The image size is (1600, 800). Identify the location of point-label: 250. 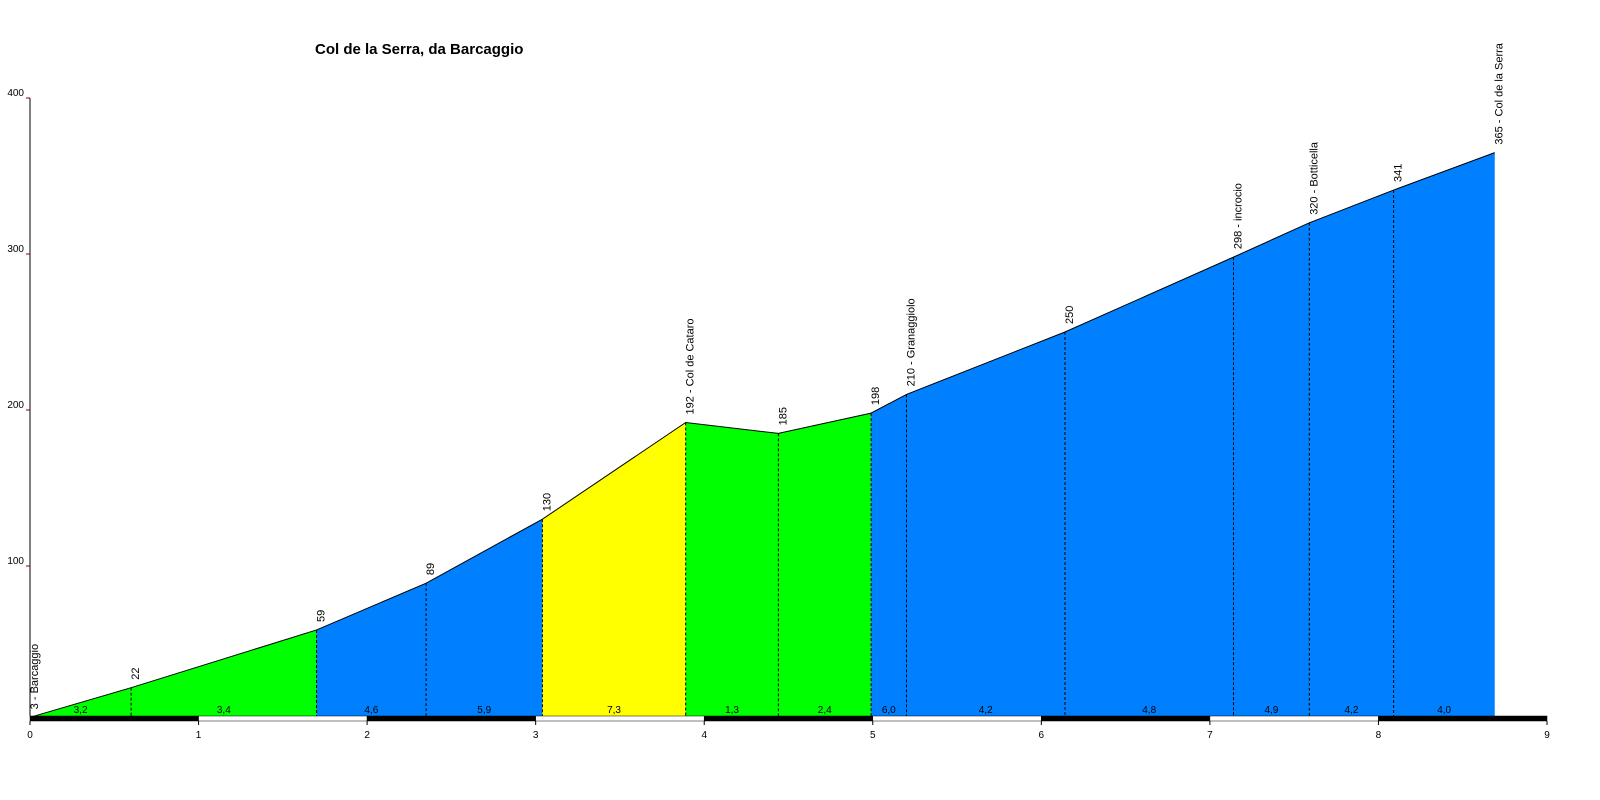
(1070, 315).